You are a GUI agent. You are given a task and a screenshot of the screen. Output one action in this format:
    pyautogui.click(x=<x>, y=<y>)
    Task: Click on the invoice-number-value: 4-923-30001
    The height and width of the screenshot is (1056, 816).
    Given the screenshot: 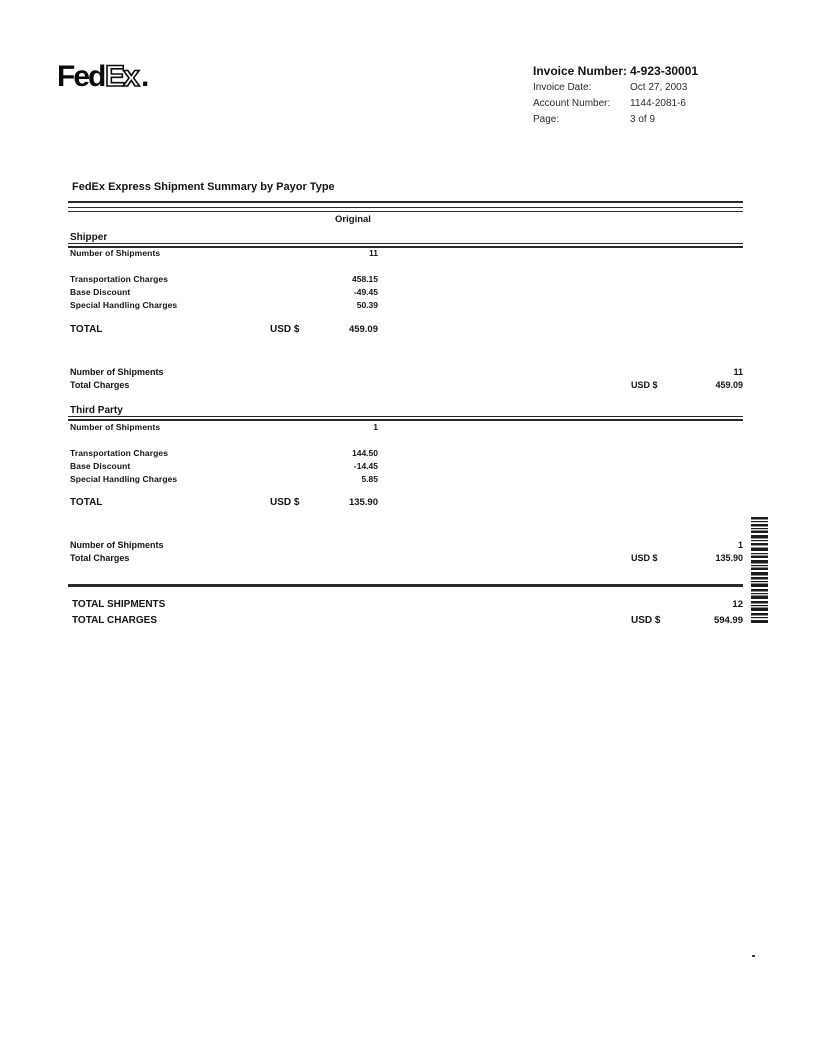 What is the action you would take?
    pyautogui.click(x=664, y=71)
    